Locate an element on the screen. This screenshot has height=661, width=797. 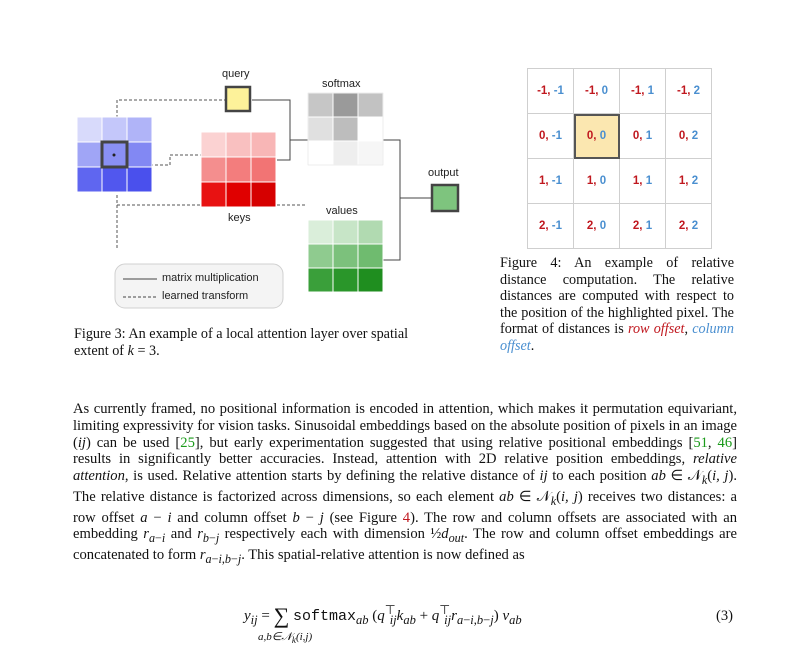
grid-row: 1, -1 1, 0 1, 1 1, 2 is located at coordinates (619, 181).